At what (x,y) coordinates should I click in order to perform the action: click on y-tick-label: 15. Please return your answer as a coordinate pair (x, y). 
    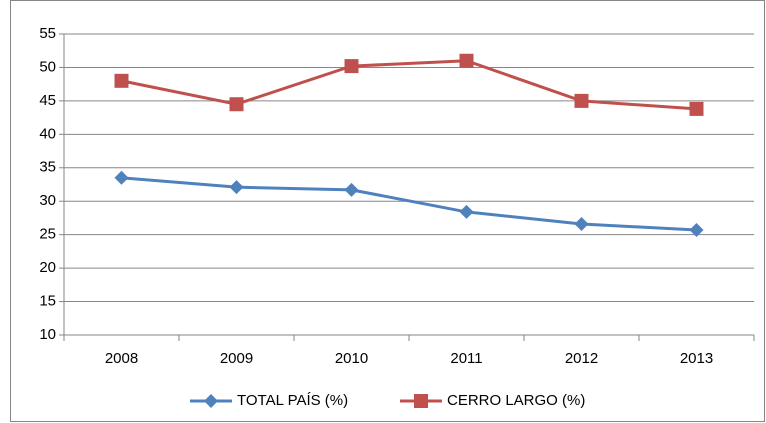
    Looking at the image, I should click on (47, 301).